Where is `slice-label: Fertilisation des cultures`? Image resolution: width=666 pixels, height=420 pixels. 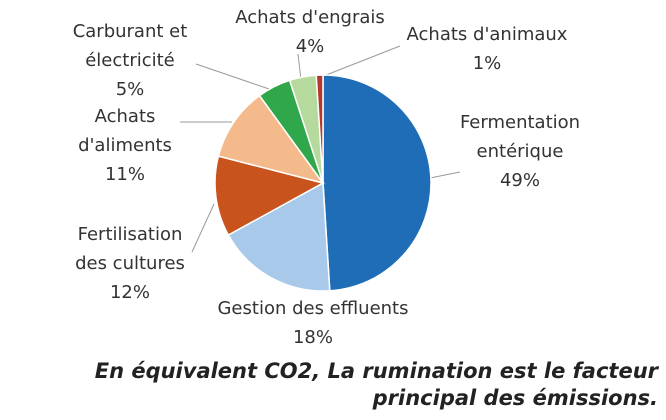
slice-label: Fertilisation des cultures is located at coordinates (130, 249).